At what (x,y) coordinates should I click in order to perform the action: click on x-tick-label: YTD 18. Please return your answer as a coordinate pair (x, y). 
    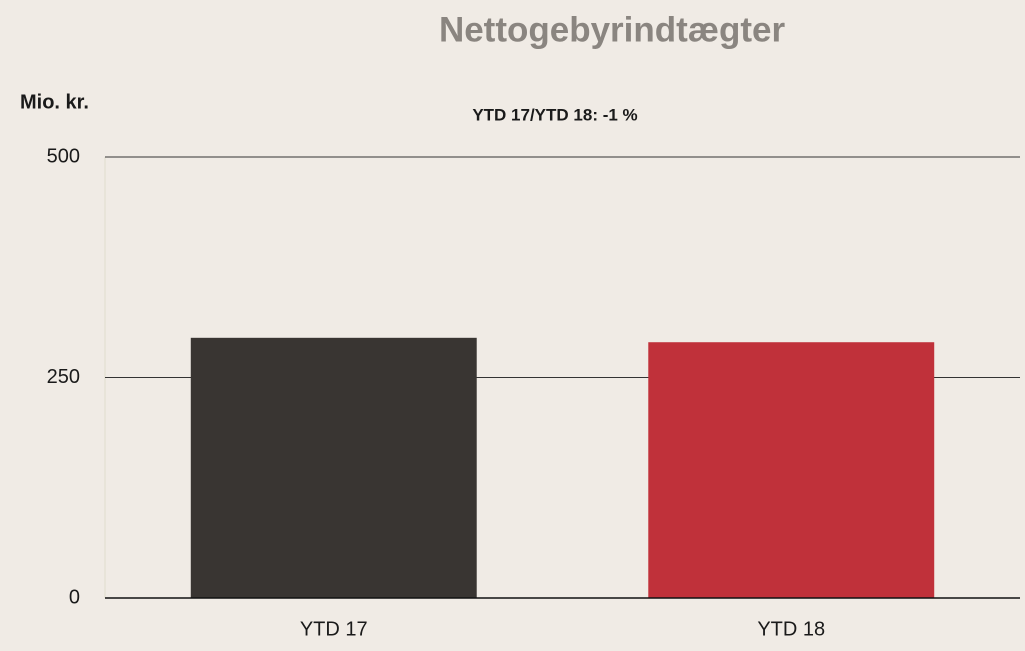
    Looking at the image, I should click on (791, 629).